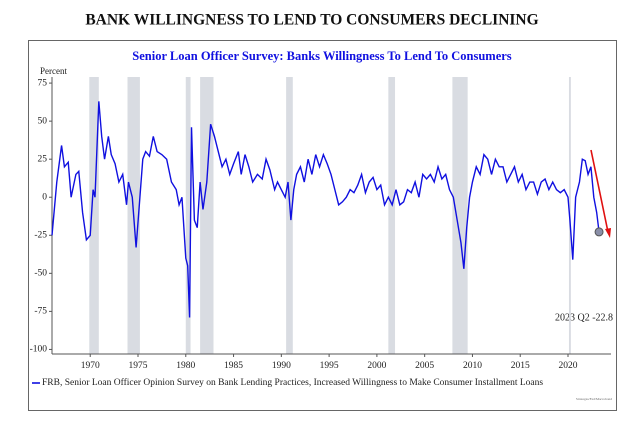 This screenshot has width=624, height=444. I want to click on trend-arrow-head, so click(608, 233).